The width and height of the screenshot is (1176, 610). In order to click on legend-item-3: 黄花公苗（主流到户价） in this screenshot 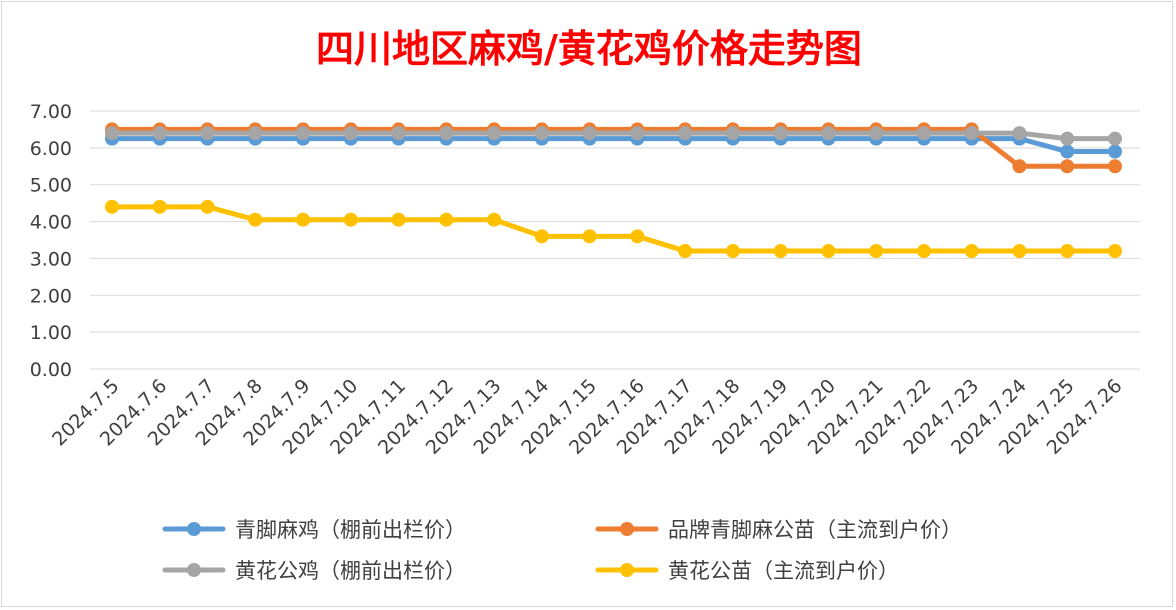, I will do `click(747, 571)`.